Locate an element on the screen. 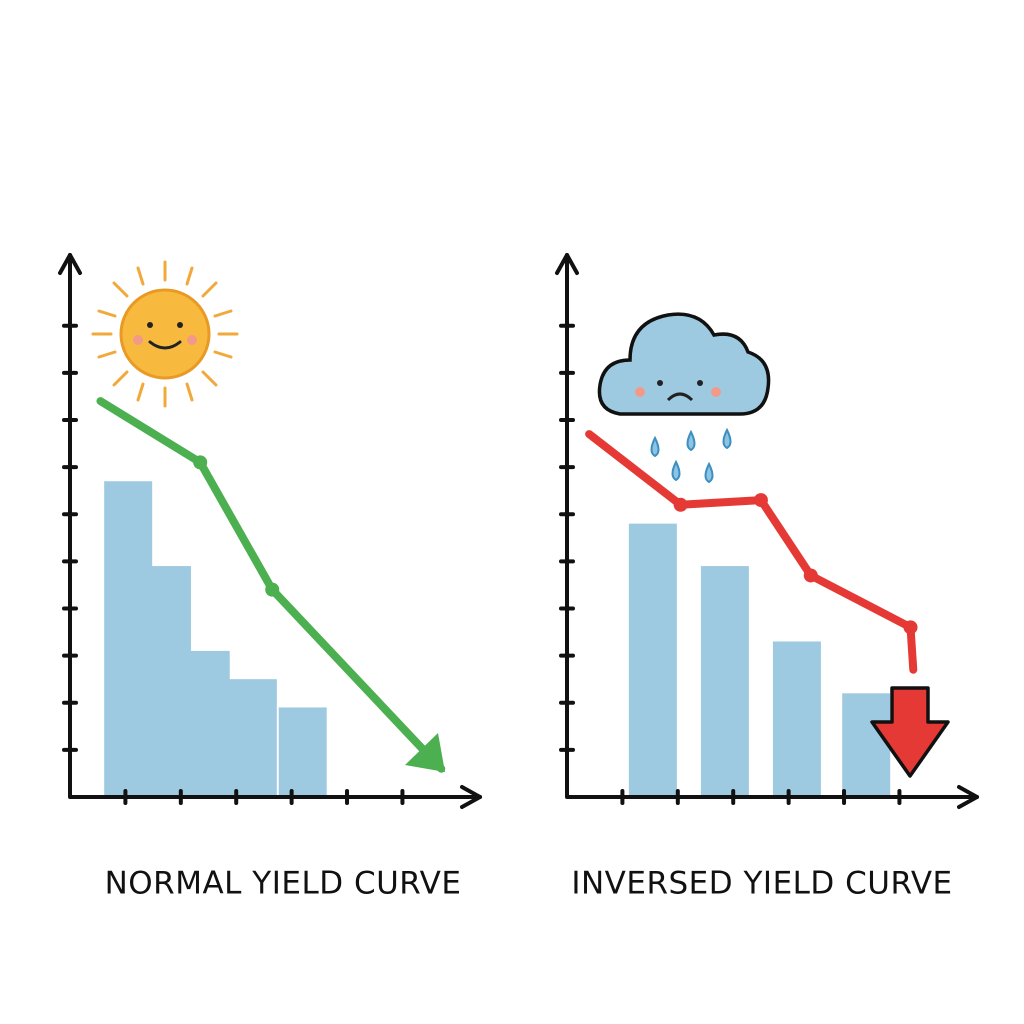 This screenshot has height=1024, width=1024. rain-cloud-icon is located at coordinates (684, 398).